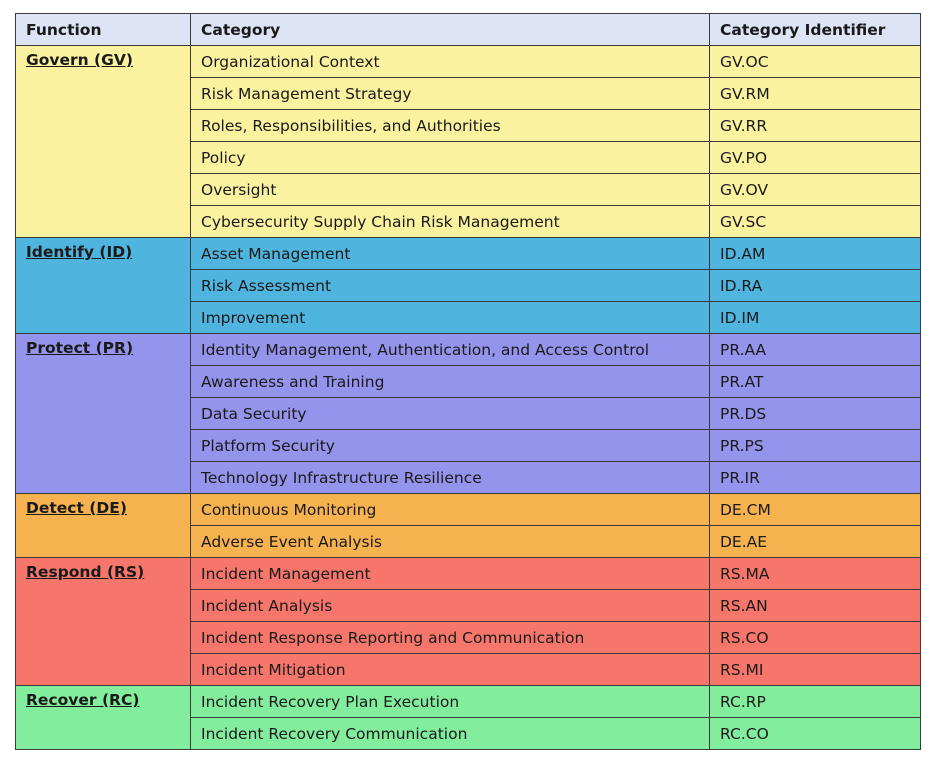 This screenshot has height=782, width=936. What do you see at coordinates (450, 733) in the screenshot?
I see `category-cell: Incident Recovery Communication` at bounding box center [450, 733].